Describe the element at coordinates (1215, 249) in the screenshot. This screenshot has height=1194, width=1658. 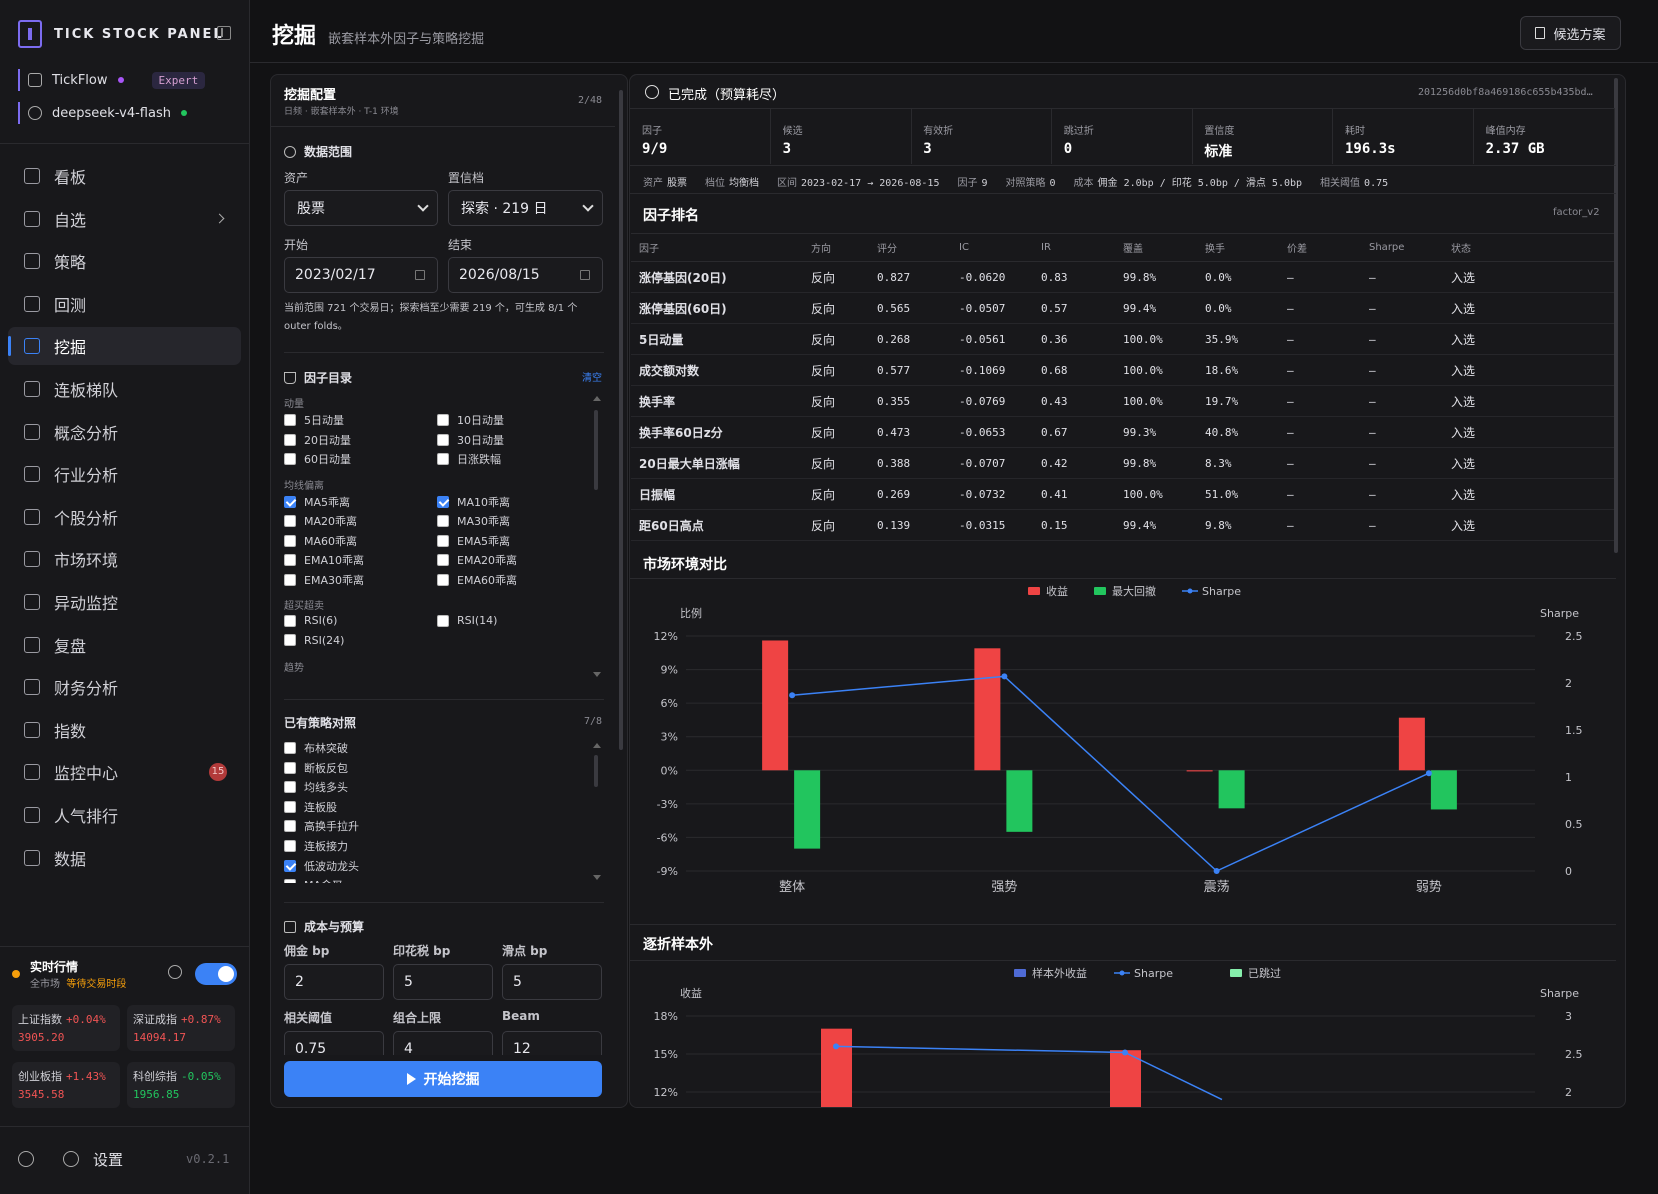
I see `column-header: 换手` at that location.